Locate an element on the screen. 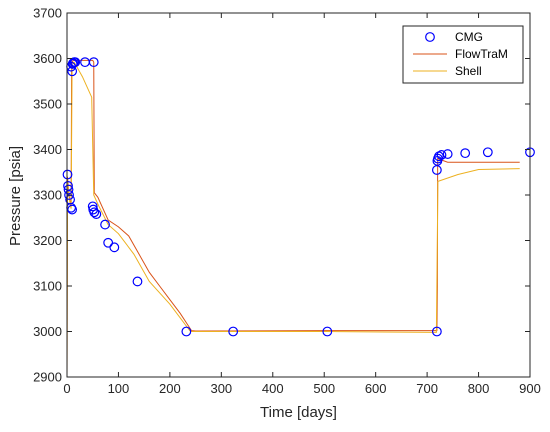  x-tick-label: 900 is located at coordinates (530, 388).